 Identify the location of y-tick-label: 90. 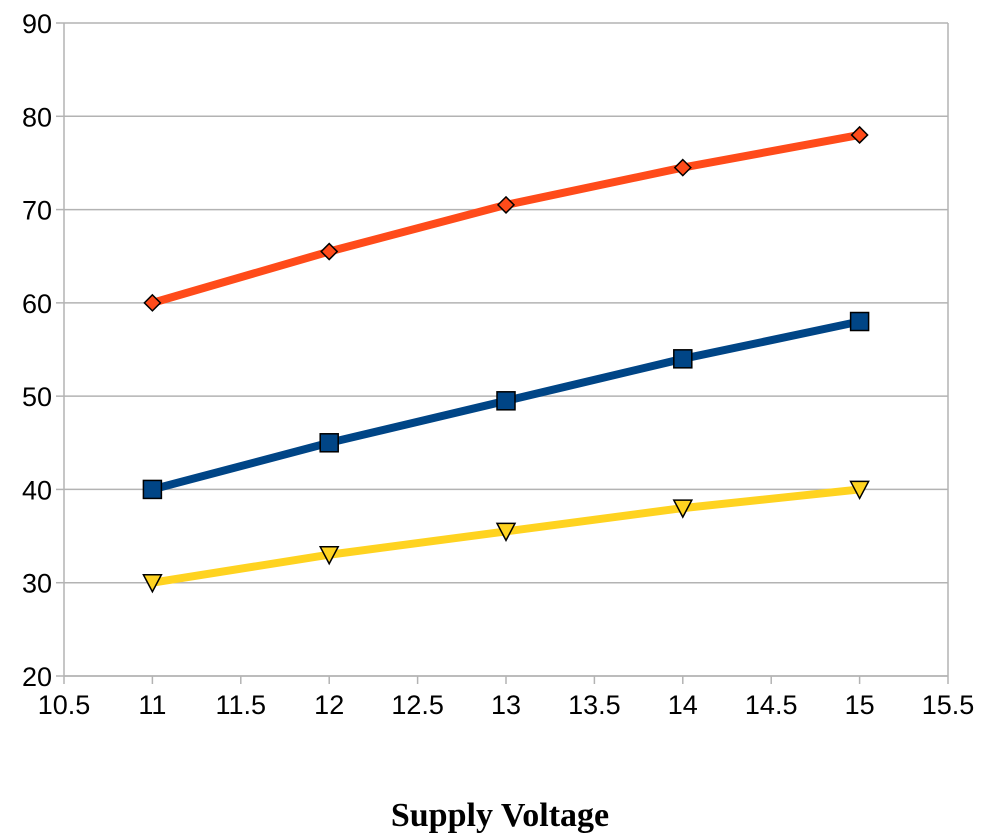
(37, 24).